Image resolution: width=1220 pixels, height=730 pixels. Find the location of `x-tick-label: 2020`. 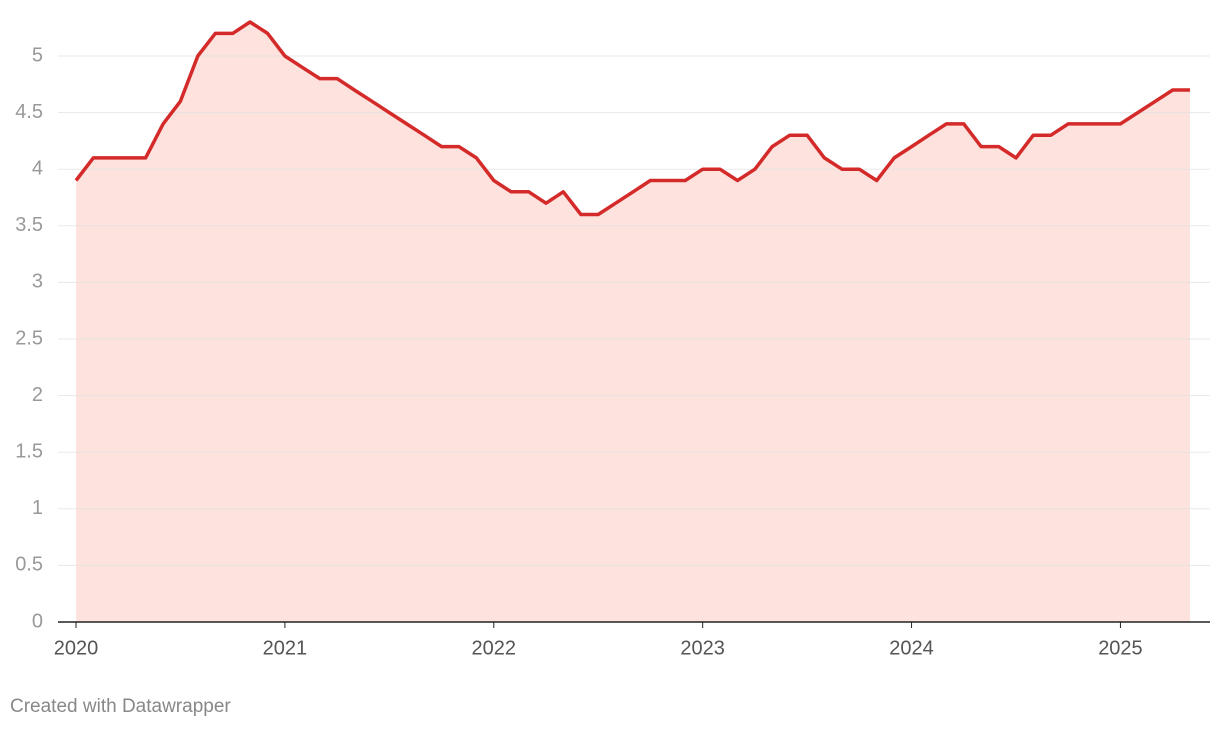

x-tick-label: 2020 is located at coordinates (76, 648).